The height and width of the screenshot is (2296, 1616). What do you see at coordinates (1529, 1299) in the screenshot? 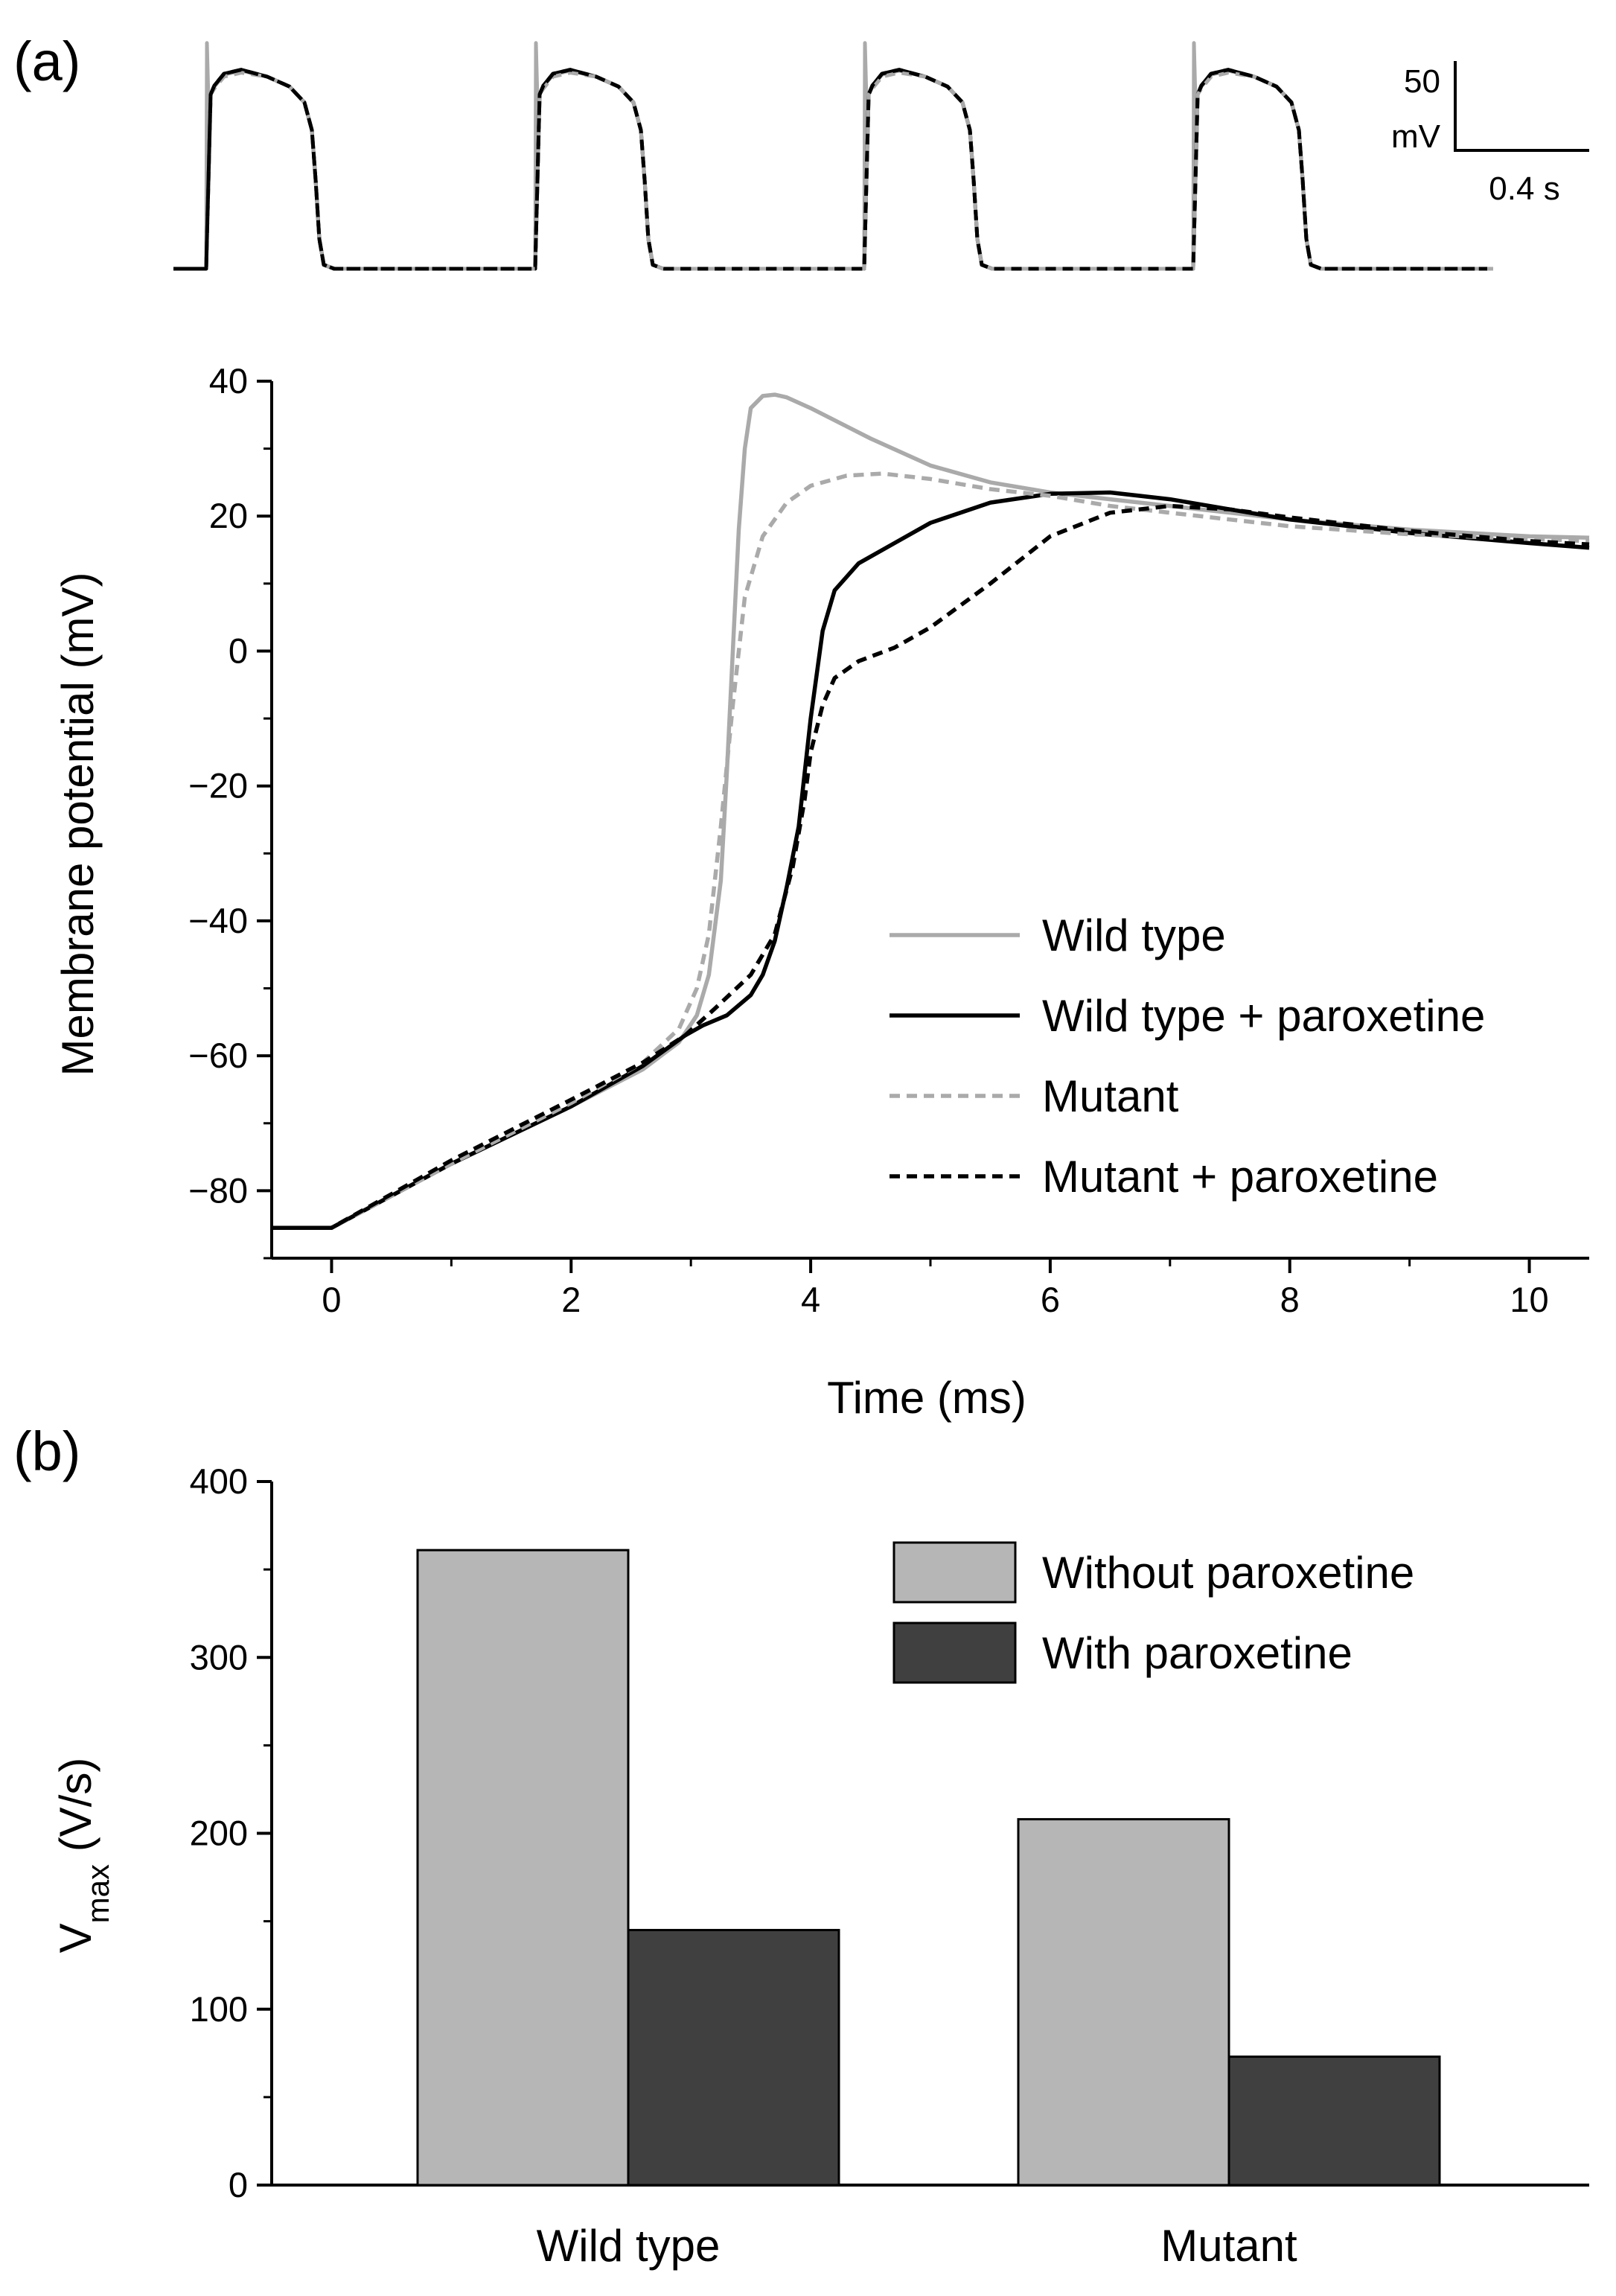
I see `upstroke-x-tick-label: 10` at bounding box center [1529, 1299].